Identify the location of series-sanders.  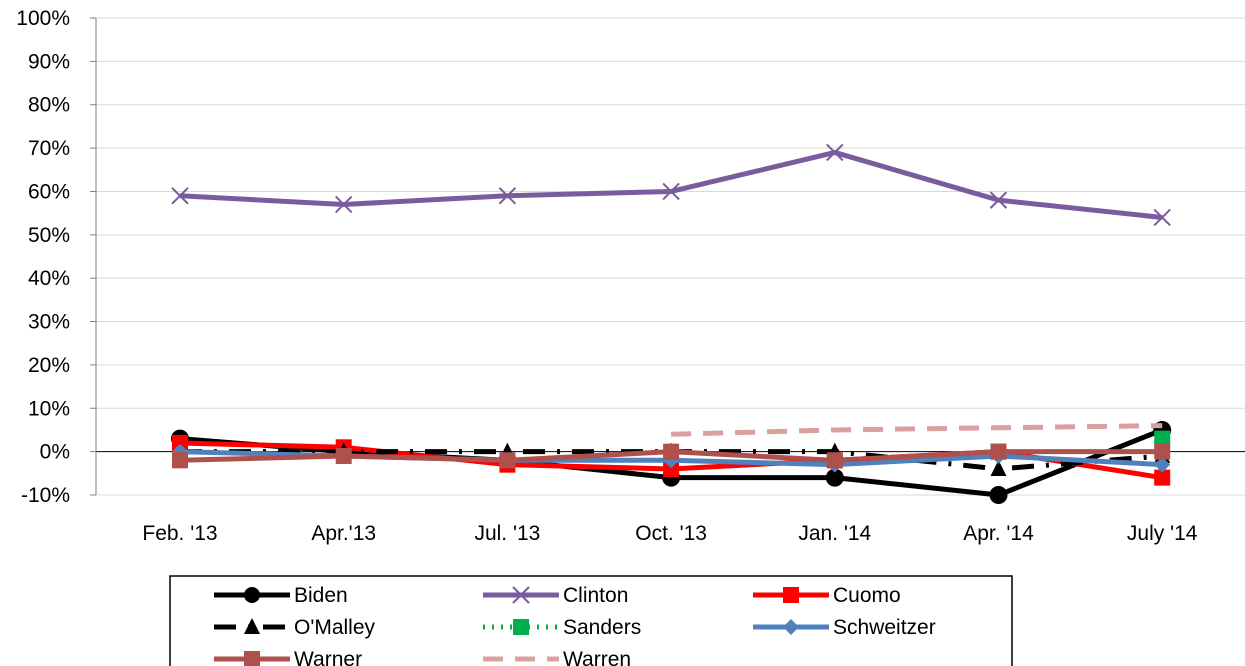
(1162, 438).